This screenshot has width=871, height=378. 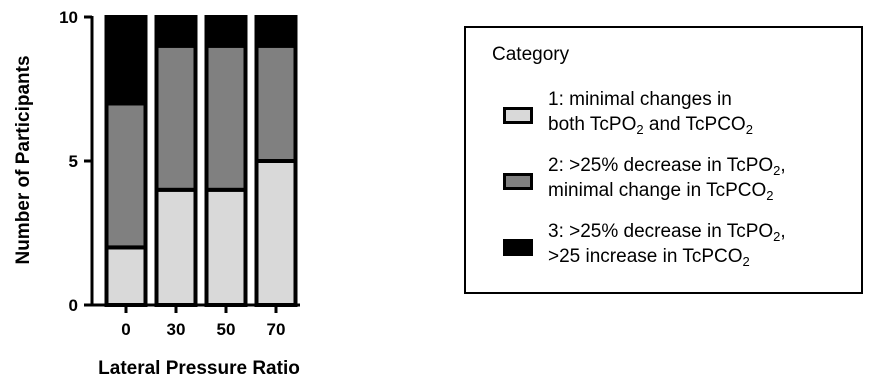 What do you see at coordinates (125, 329) in the screenshot?
I see `x-tick-label: 0` at bounding box center [125, 329].